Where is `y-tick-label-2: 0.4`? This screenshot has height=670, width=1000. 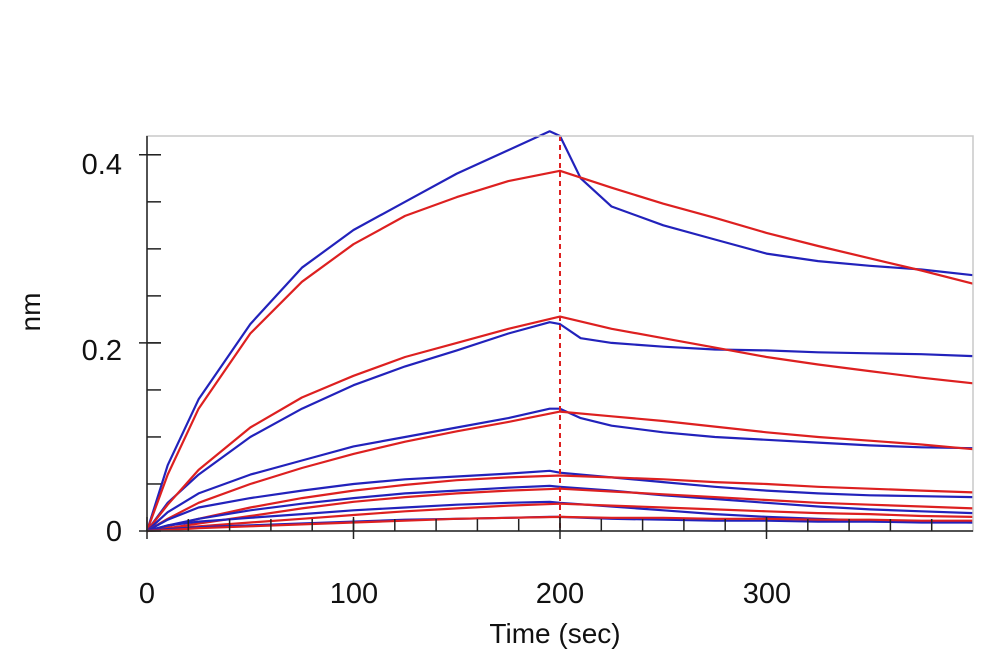 y-tick-label-2: 0.4 is located at coordinates (102, 165).